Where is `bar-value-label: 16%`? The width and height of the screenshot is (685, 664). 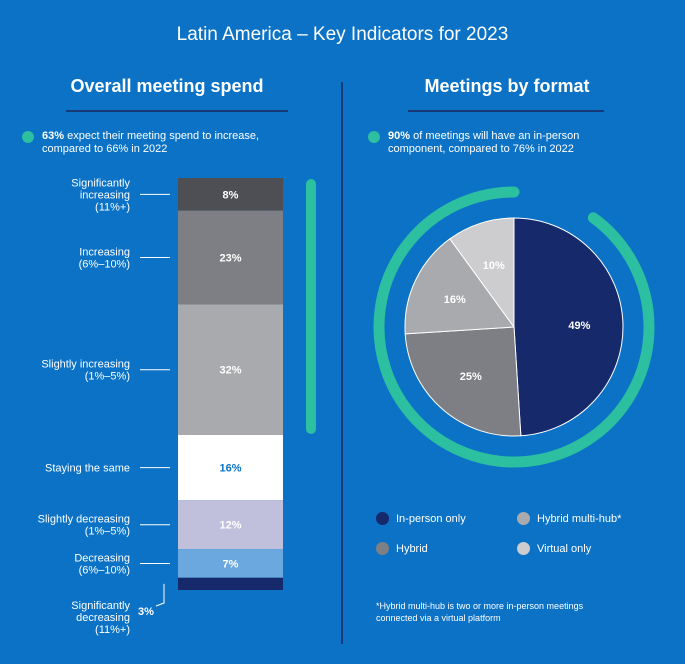 bar-value-label: 16% is located at coordinates (230, 469).